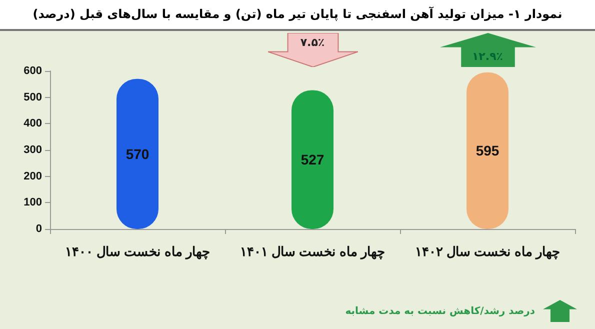  I want to click on y-tick-label: 100, so click(33, 202).